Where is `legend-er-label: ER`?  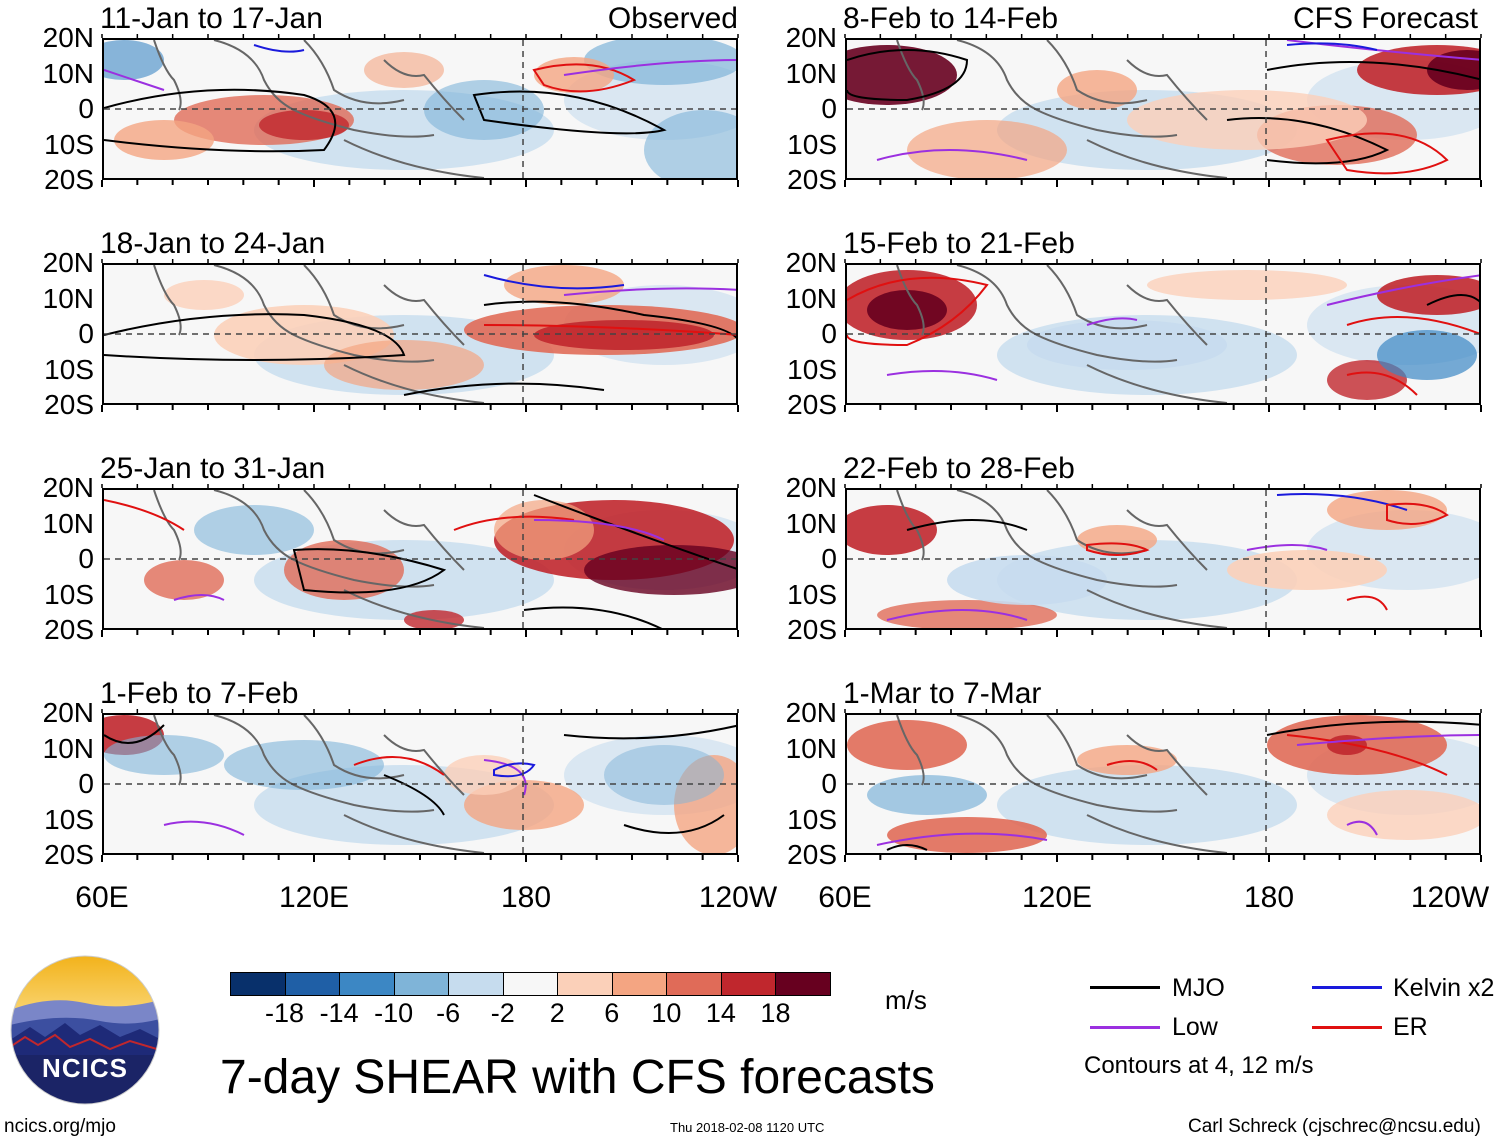
legend-er-label: ER is located at coordinates (1410, 1027).